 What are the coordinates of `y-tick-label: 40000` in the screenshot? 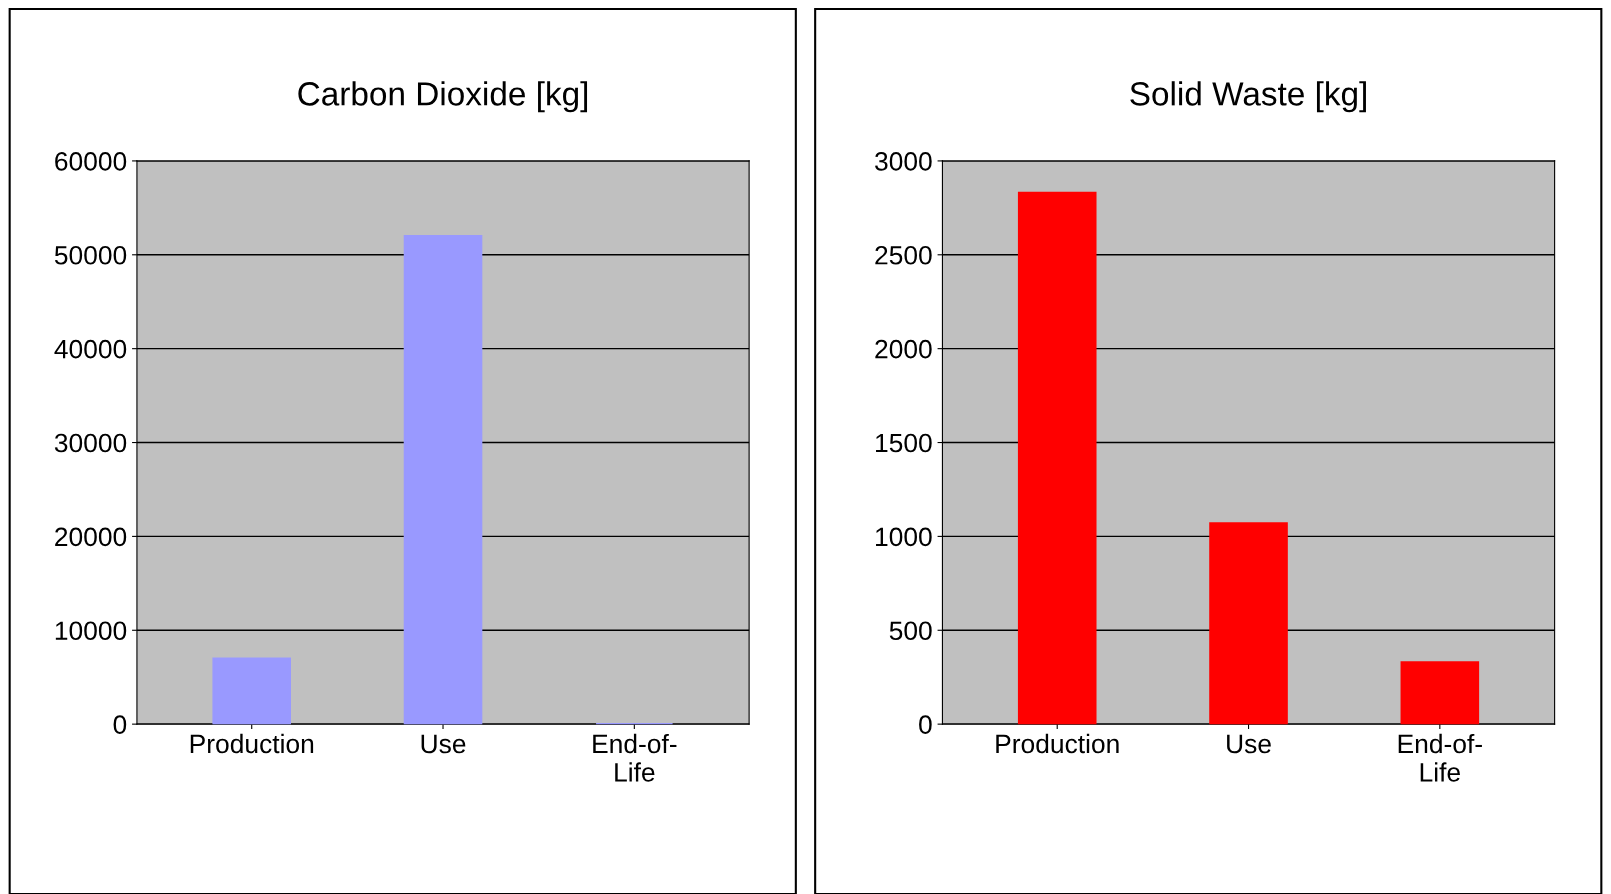 It's located at (90, 349).